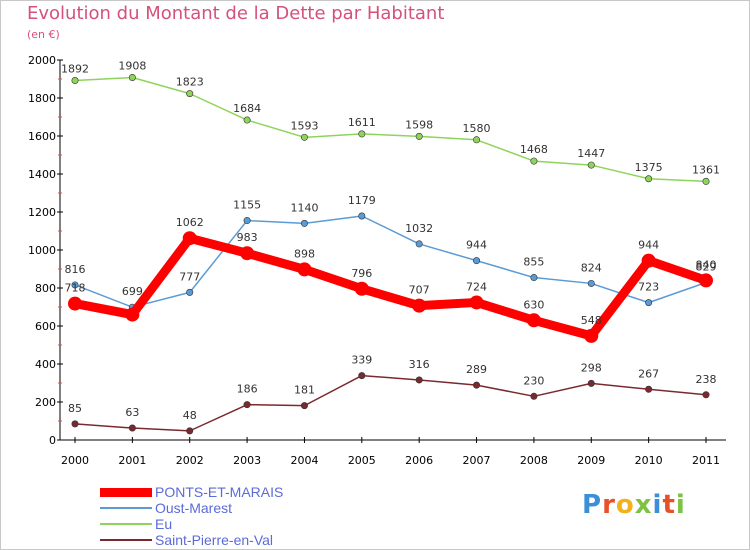 The height and width of the screenshot is (550, 750). What do you see at coordinates (126, 524) in the screenshot?
I see `legend-swatch-eu` at bounding box center [126, 524].